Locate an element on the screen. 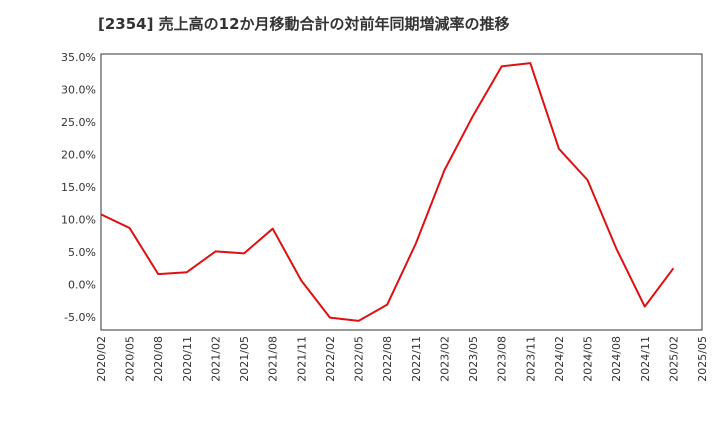 The width and height of the screenshot is (720, 440). x-tick-label: 2020/02 is located at coordinates (101, 359).